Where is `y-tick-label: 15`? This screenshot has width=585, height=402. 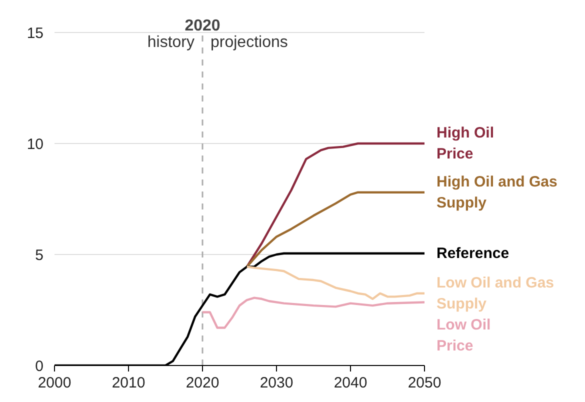 y-tick-label: 15 is located at coordinates (35, 33).